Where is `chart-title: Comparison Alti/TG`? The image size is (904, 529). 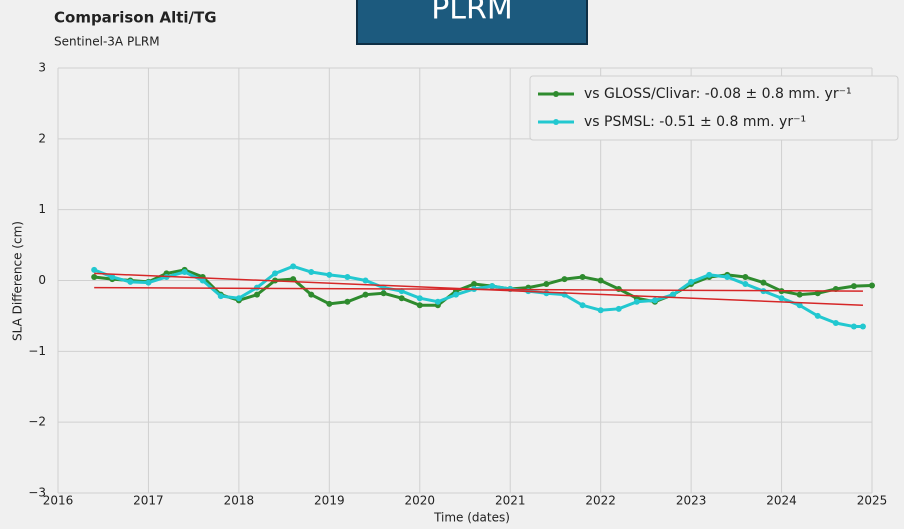
chart-title: Comparison Alti/TG is located at coordinates (135, 18).